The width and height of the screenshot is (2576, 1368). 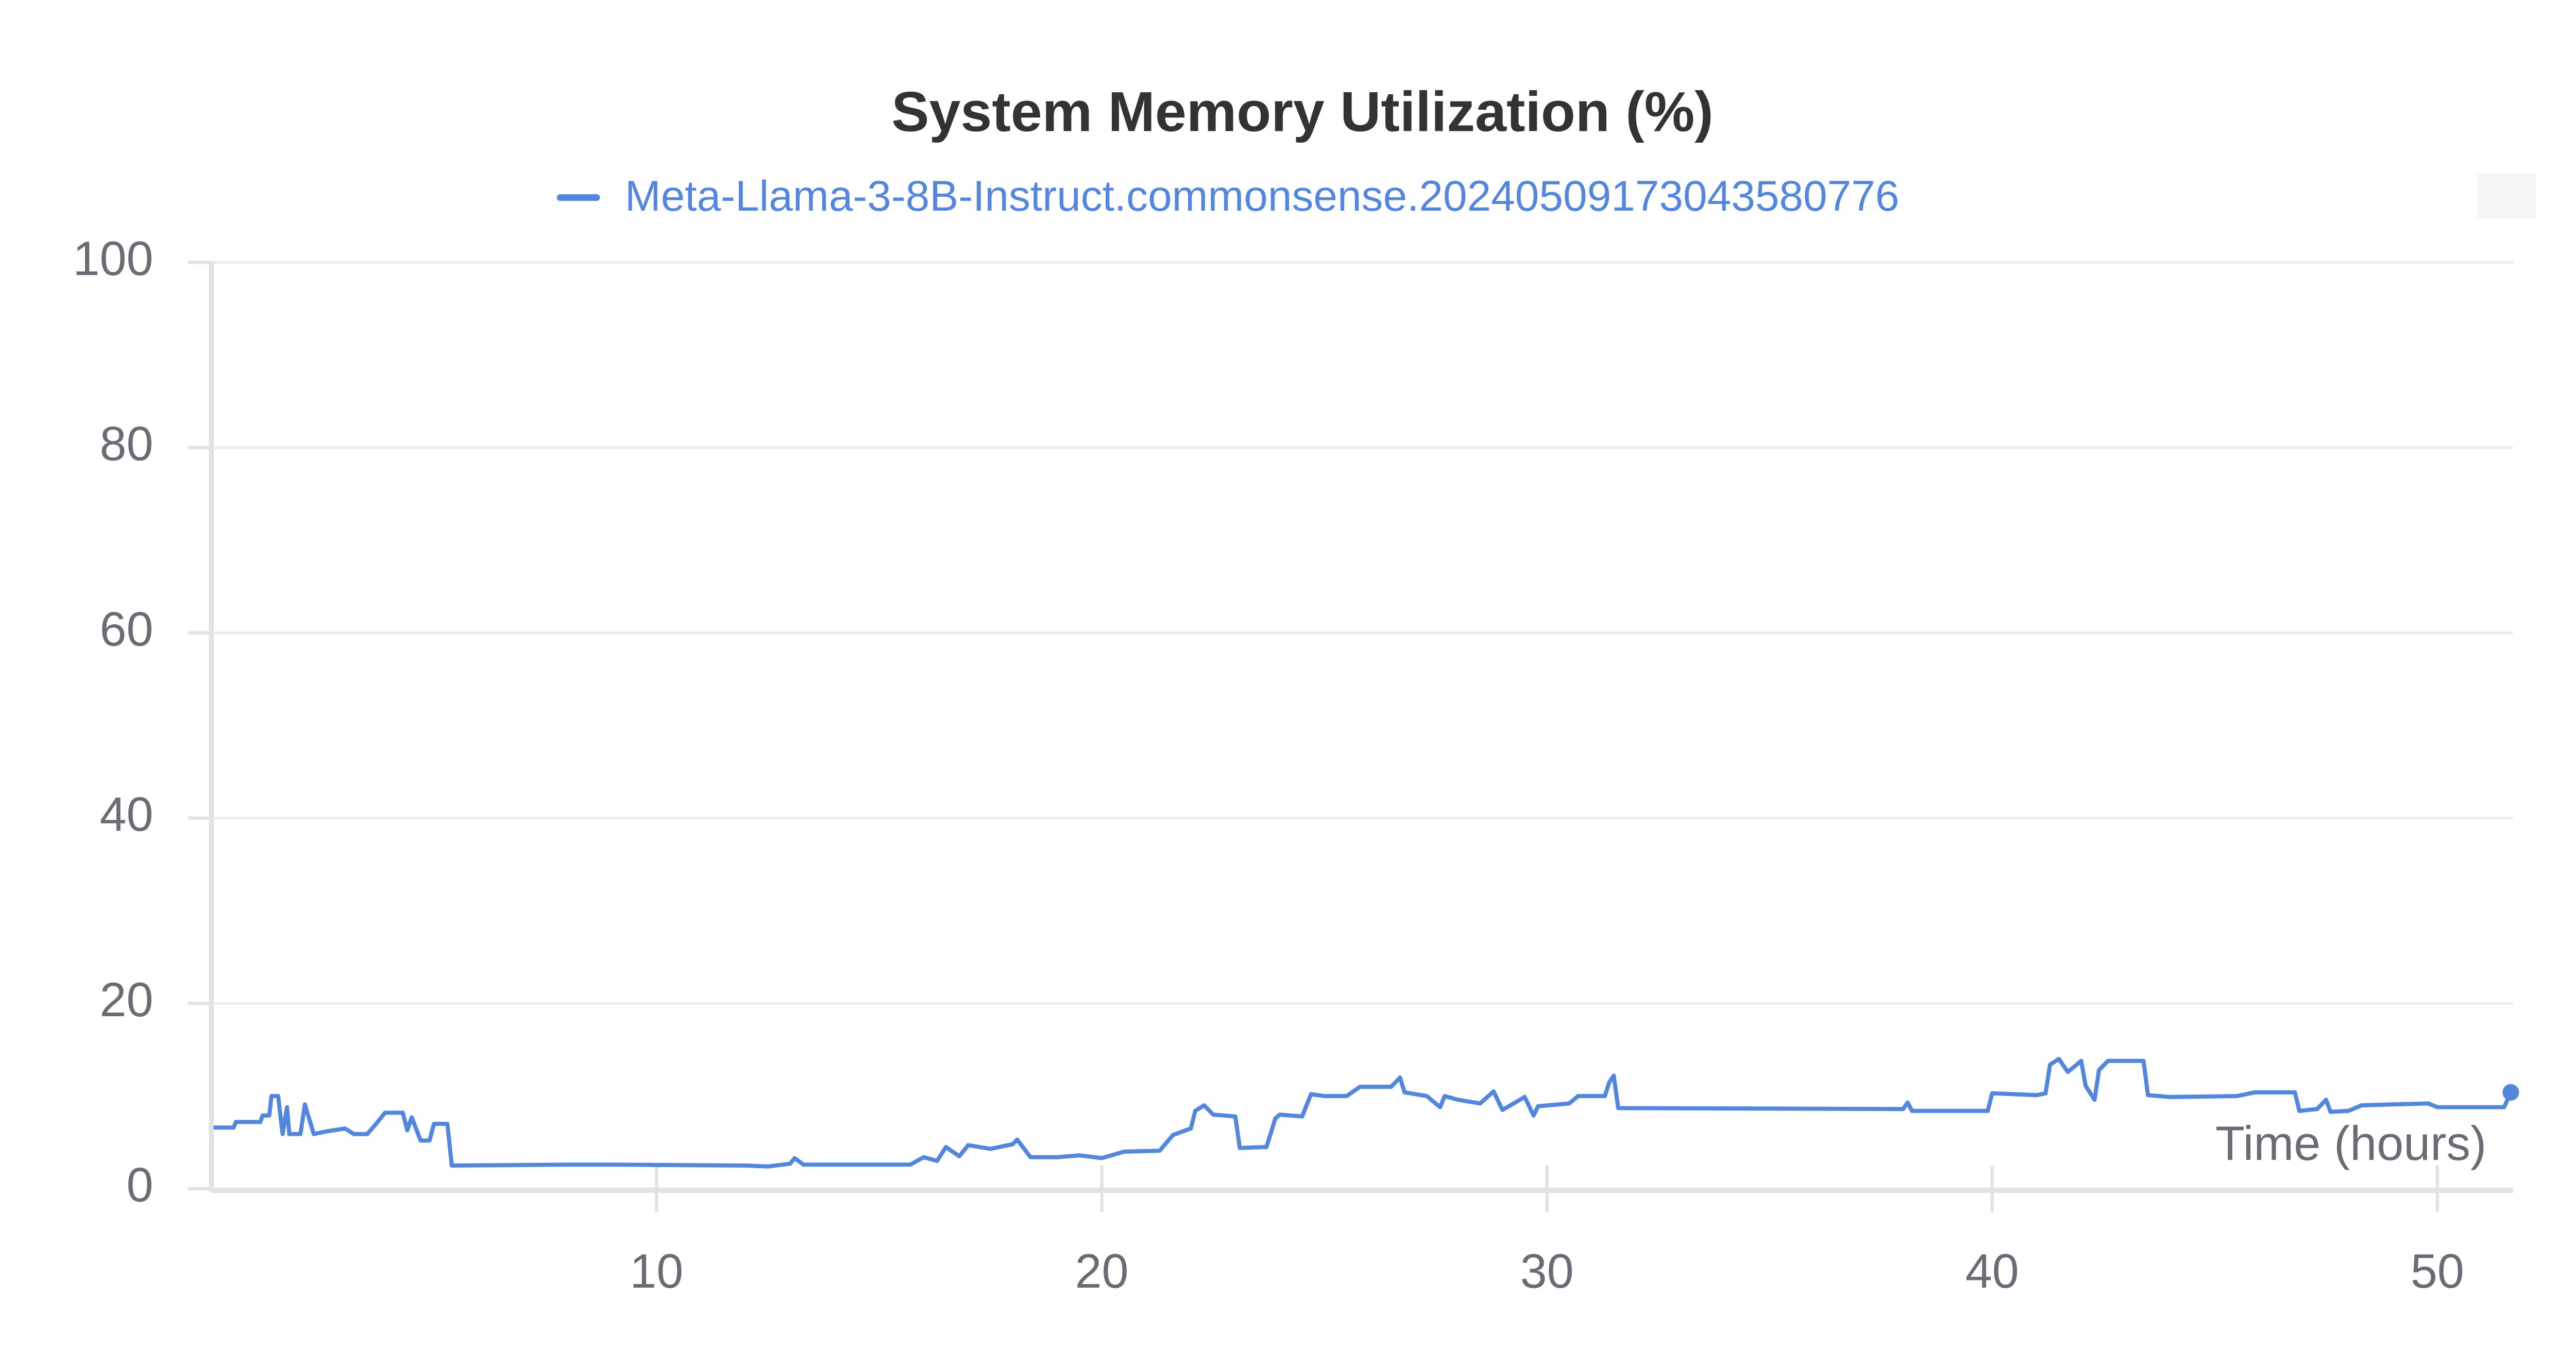 I want to click on y-tick-label: 60, so click(x=127, y=629).